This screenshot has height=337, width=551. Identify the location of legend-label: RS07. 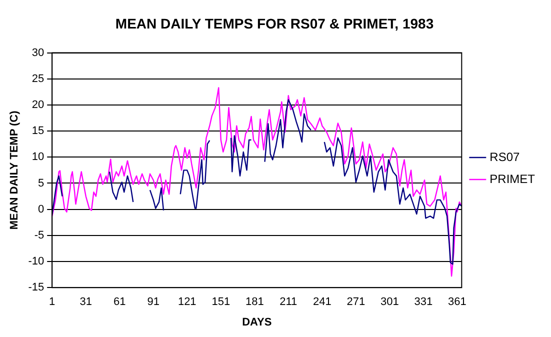
(505, 157).